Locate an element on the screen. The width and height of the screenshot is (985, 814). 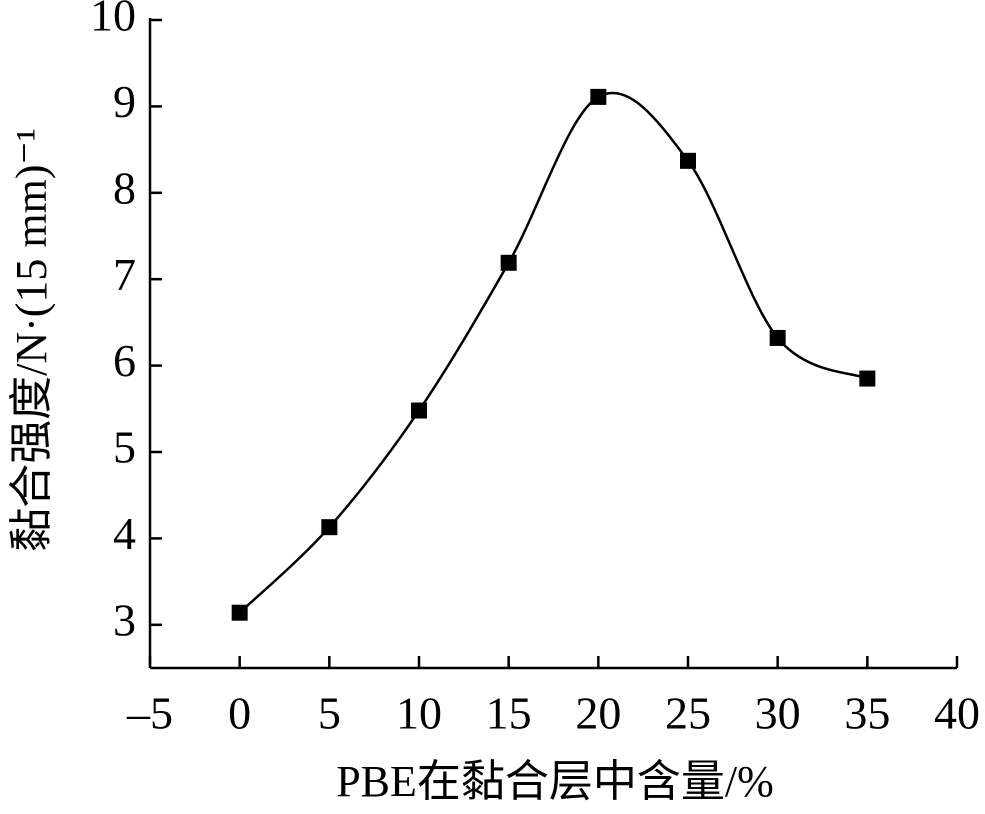
x-tick-label: 30 is located at coordinates (778, 713).